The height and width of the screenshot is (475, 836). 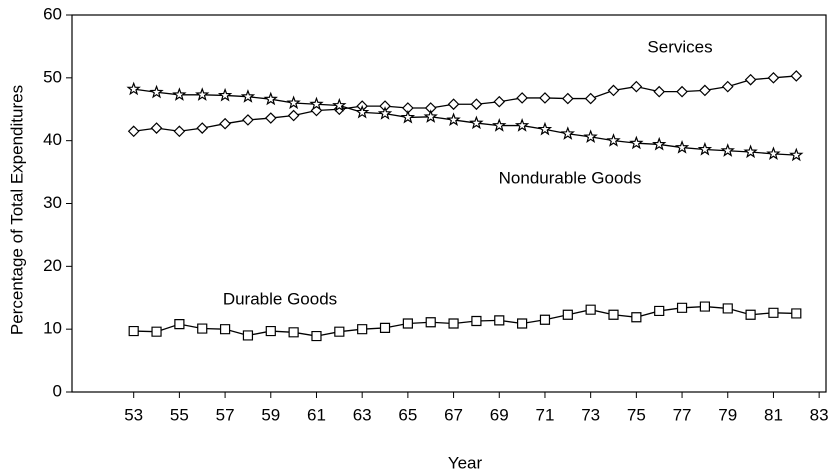 What do you see at coordinates (682, 414) in the screenshot?
I see `x-tick-label: 77` at bounding box center [682, 414].